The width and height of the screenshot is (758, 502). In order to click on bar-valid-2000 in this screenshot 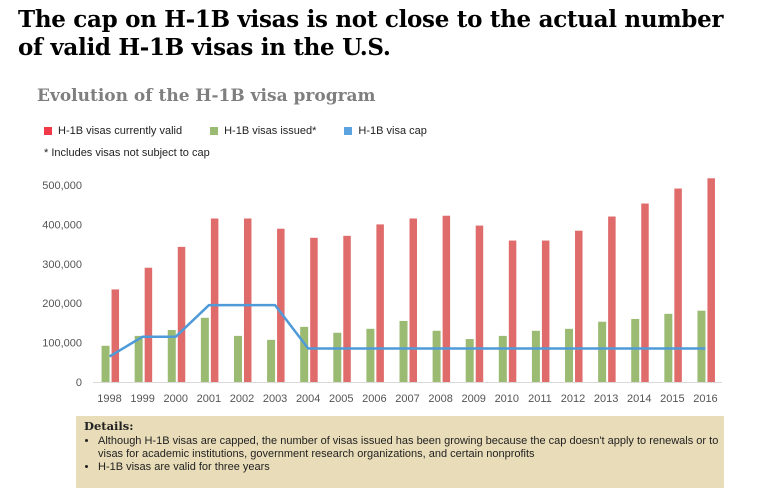, I will do `click(181, 314)`.